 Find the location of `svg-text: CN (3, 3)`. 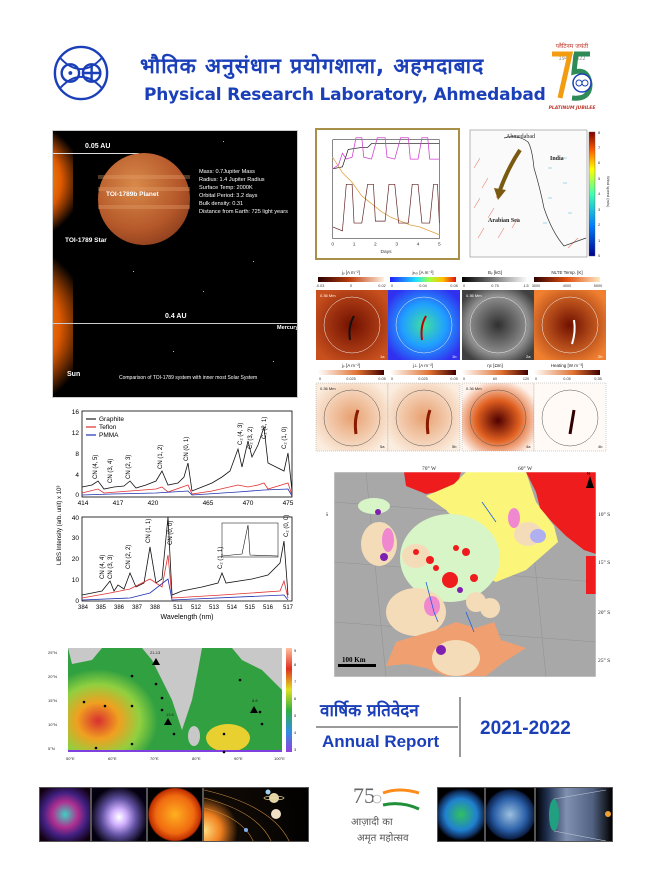

svg-text: CN (3, 3) is located at coordinates (111, 567).